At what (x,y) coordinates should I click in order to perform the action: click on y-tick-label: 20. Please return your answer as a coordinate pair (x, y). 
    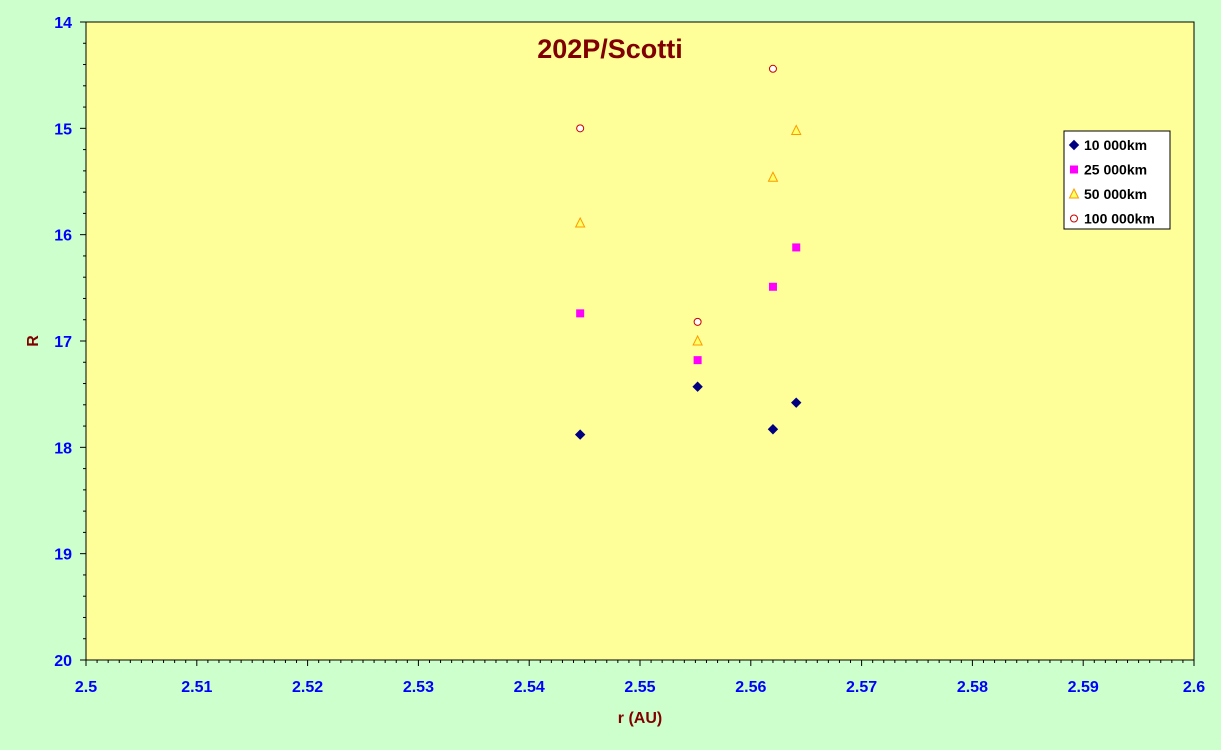
    Looking at the image, I should click on (63, 661).